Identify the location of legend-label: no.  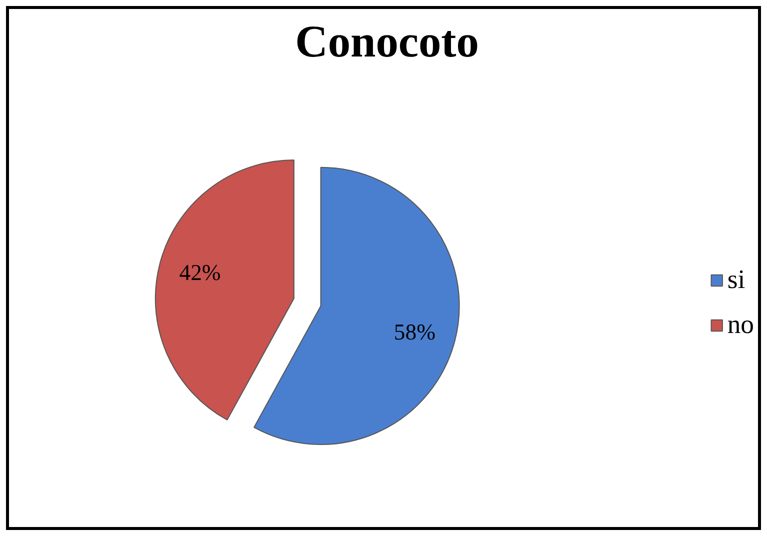
(740, 324).